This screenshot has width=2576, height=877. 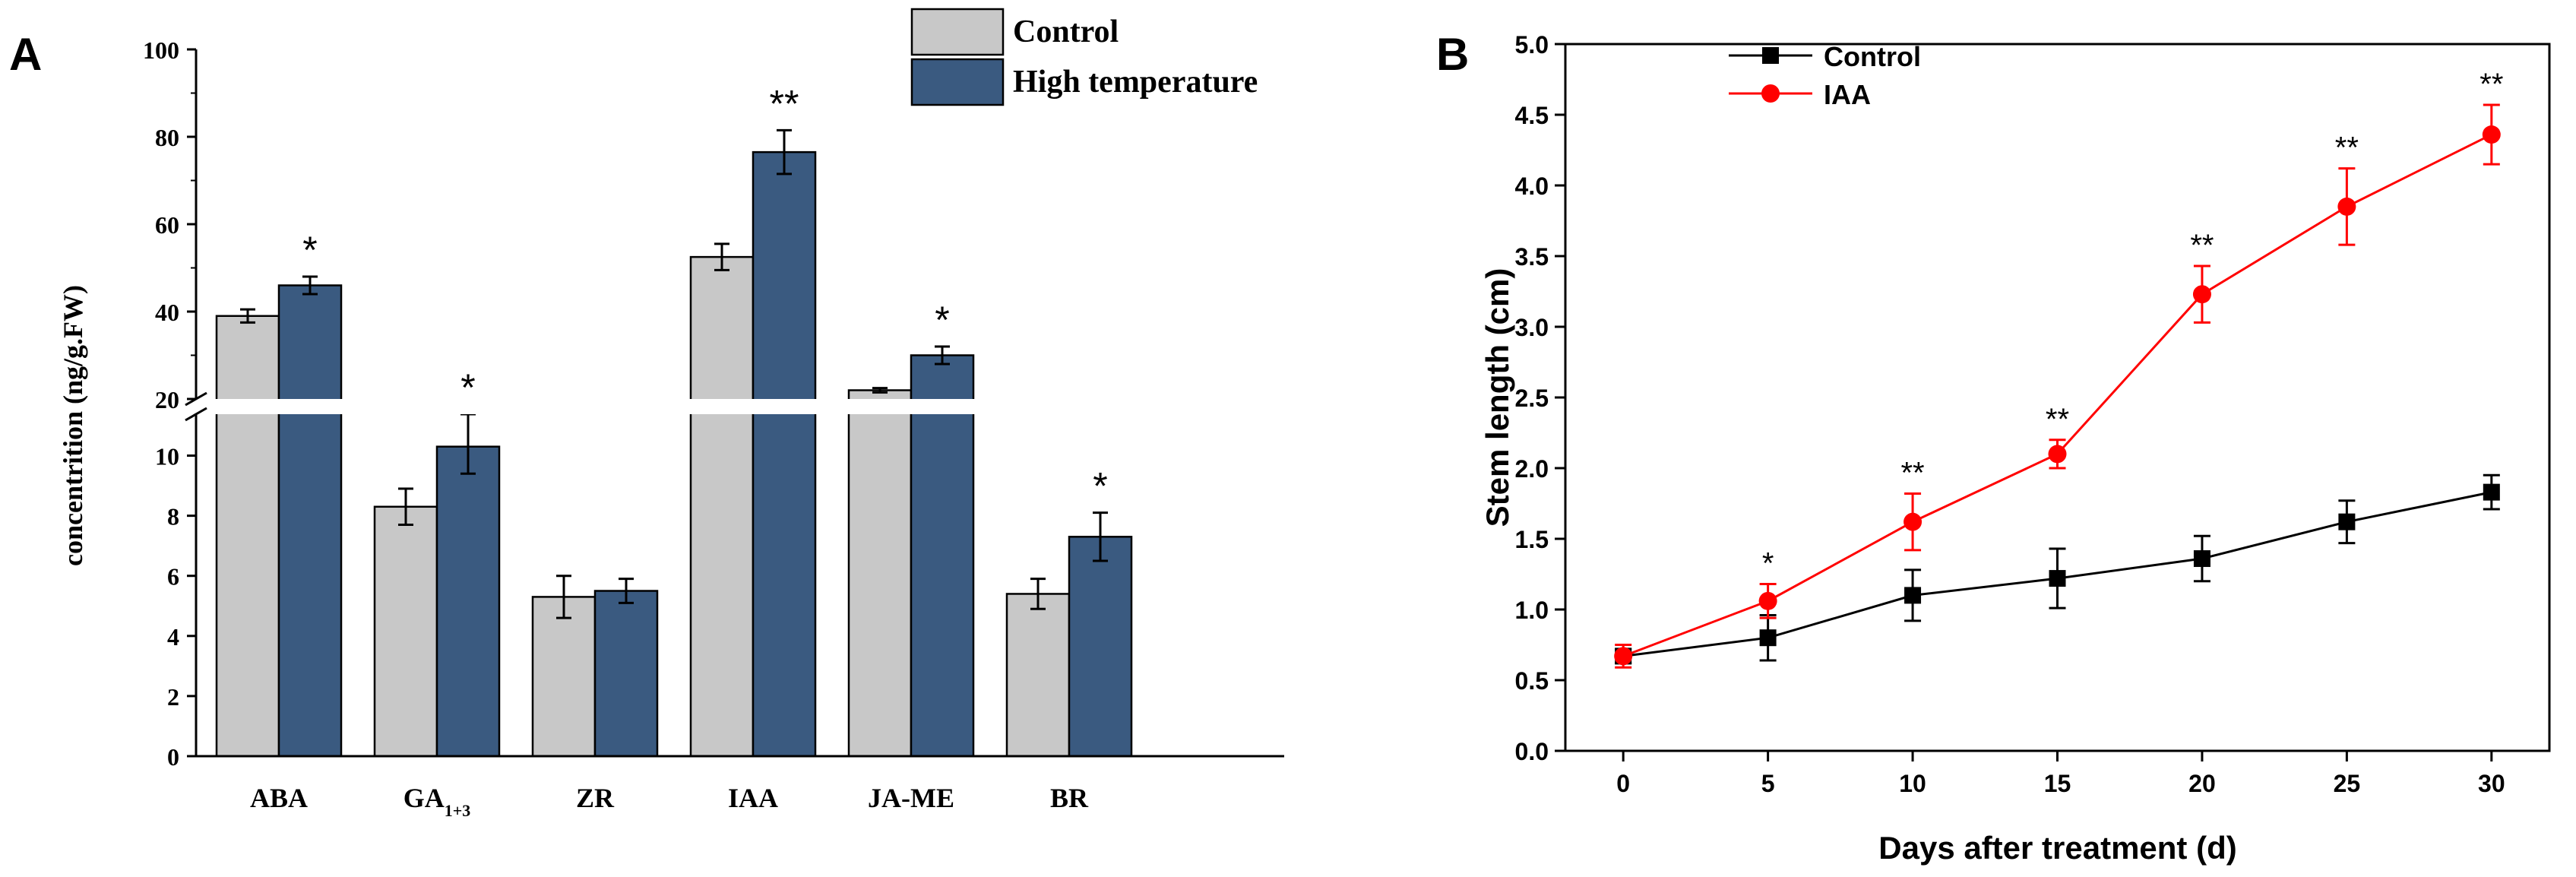 What do you see at coordinates (1848, 94) in the screenshot?
I see `legend-label-iaa: IAA` at bounding box center [1848, 94].